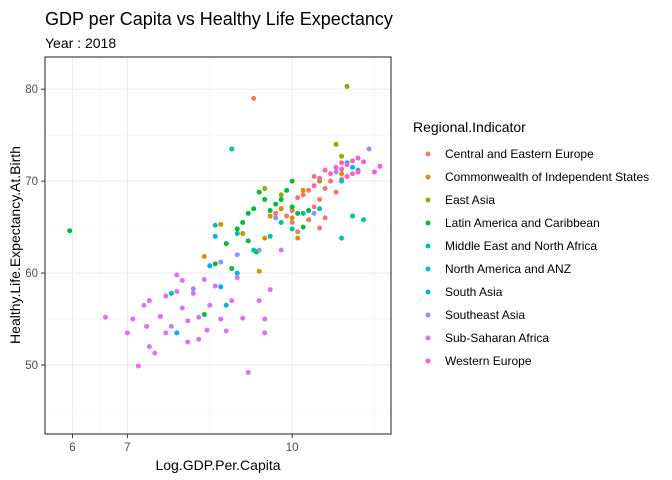  What do you see at coordinates (474, 292) in the screenshot?
I see `legend-label: South Asia` at bounding box center [474, 292].